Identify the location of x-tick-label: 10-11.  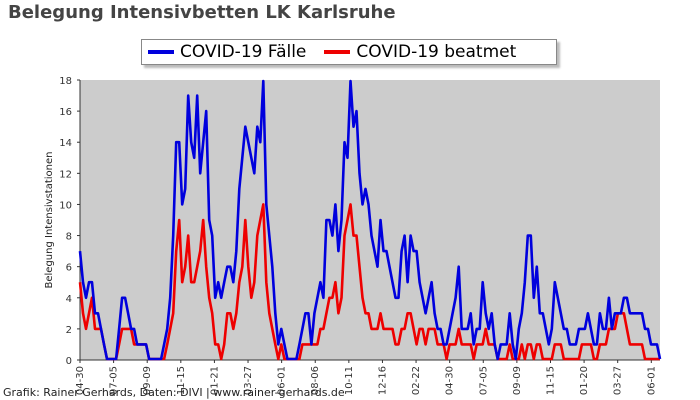
(349, 380).